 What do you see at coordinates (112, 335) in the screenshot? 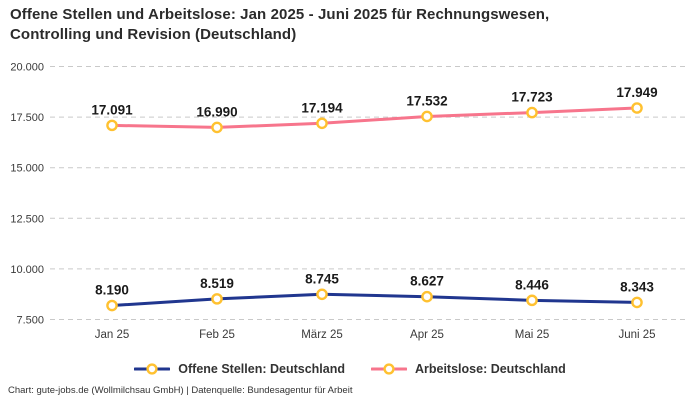
I see `x-axis-tick-label: Jan 25` at bounding box center [112, 335].